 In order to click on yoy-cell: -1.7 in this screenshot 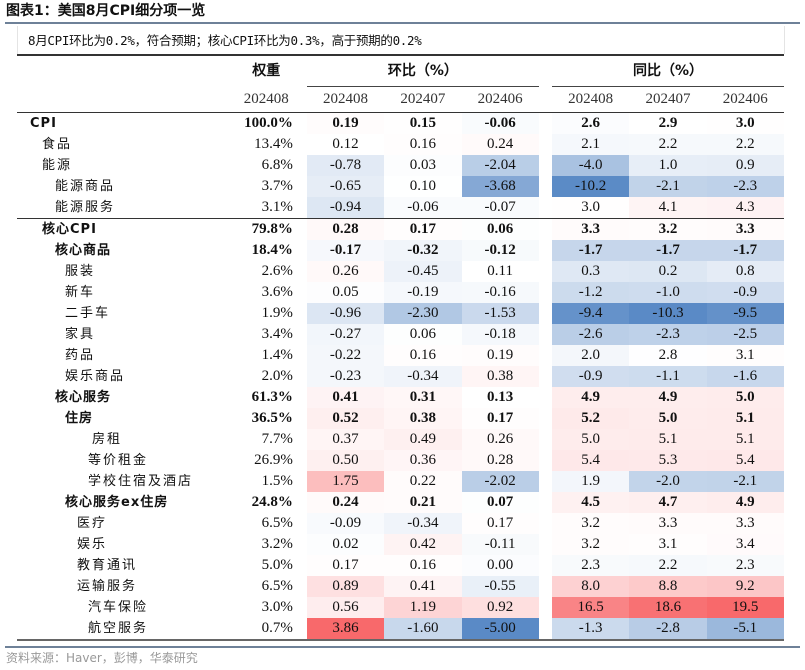, I will do `click(591, 250)`.